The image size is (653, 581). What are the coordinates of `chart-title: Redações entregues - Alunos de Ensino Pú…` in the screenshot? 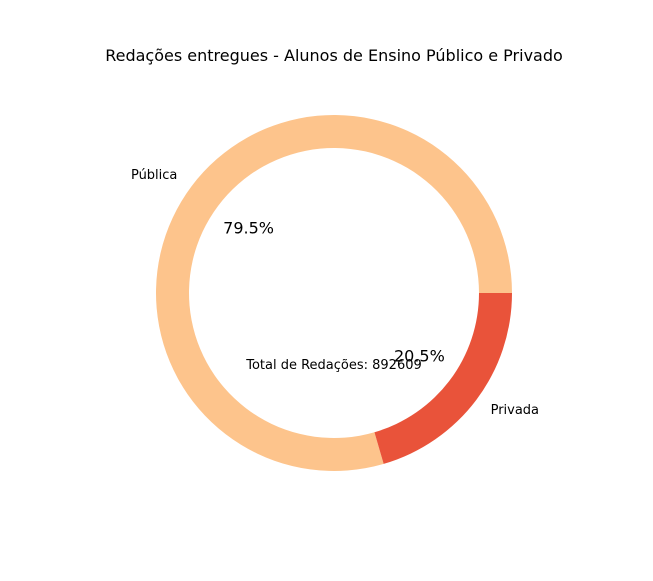 It's located at (334, 55).